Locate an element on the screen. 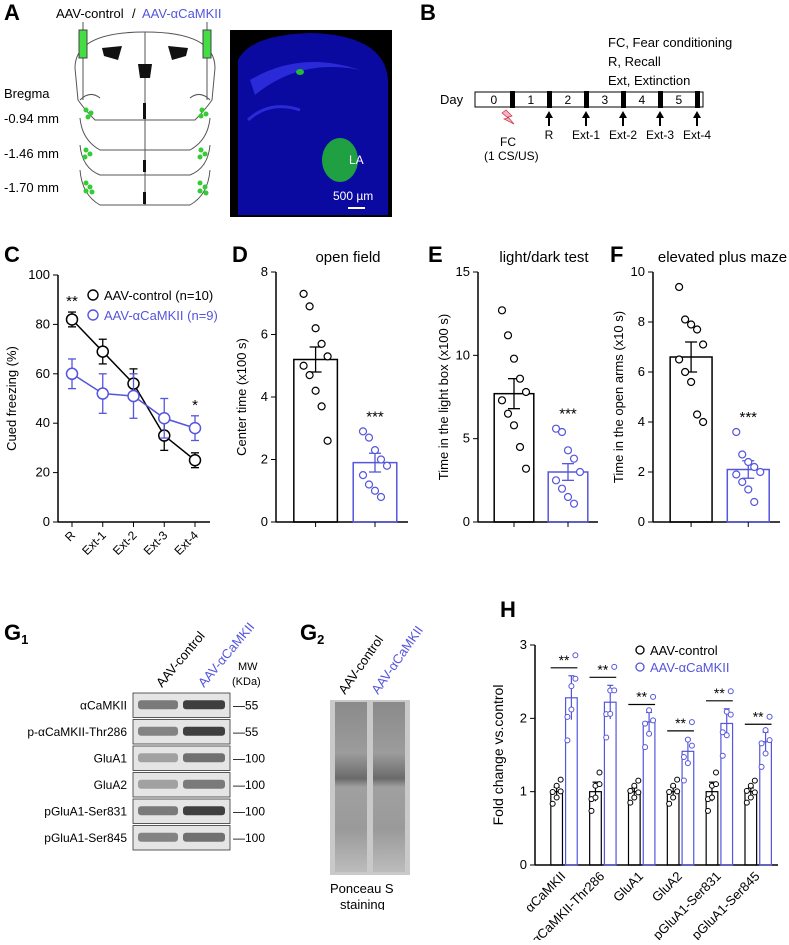 This screenshot has width=789, height=945. timeline-day: 2 is located at coordinates (568, 100).